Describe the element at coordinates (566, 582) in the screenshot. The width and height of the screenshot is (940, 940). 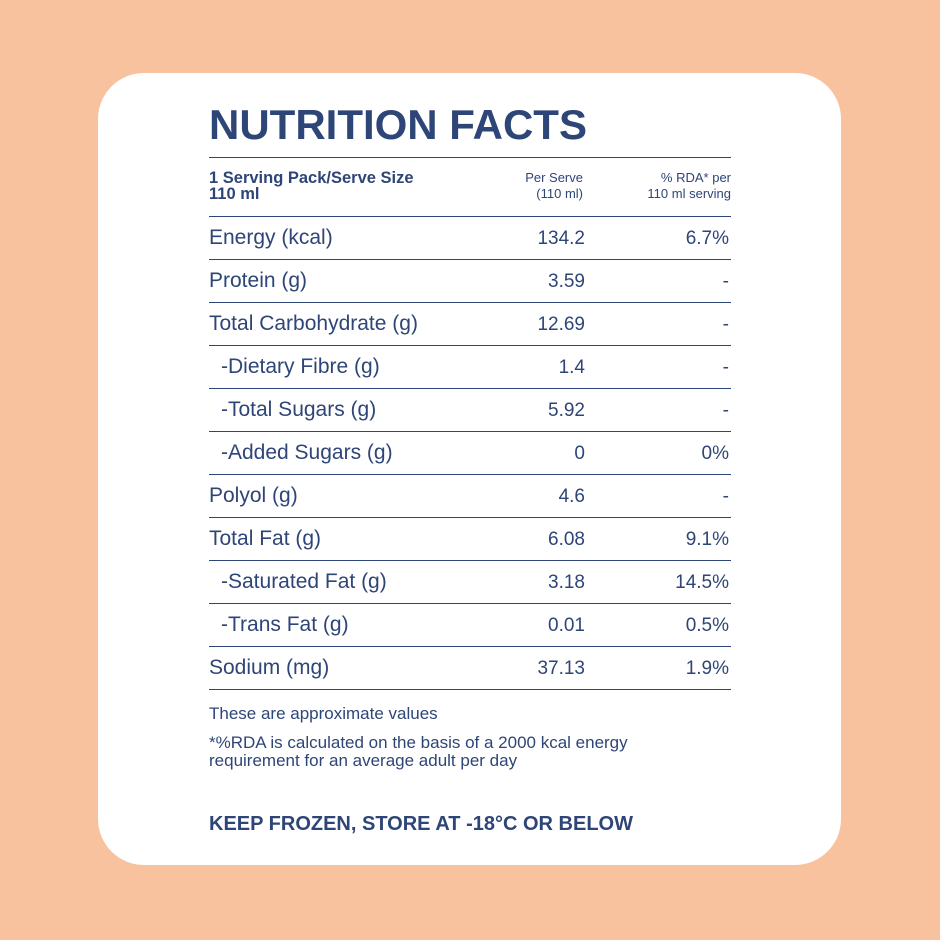
I see `per-serve-value: 3.18` at that location.